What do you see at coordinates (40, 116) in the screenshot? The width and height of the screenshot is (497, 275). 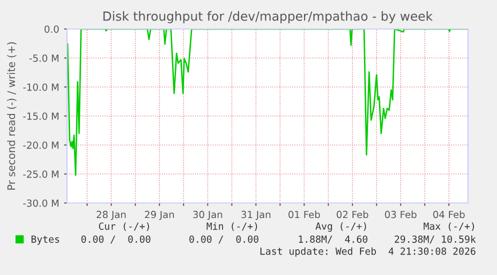 I see `y-tick-label: -15.0 M` at bounding box center [40, 116].